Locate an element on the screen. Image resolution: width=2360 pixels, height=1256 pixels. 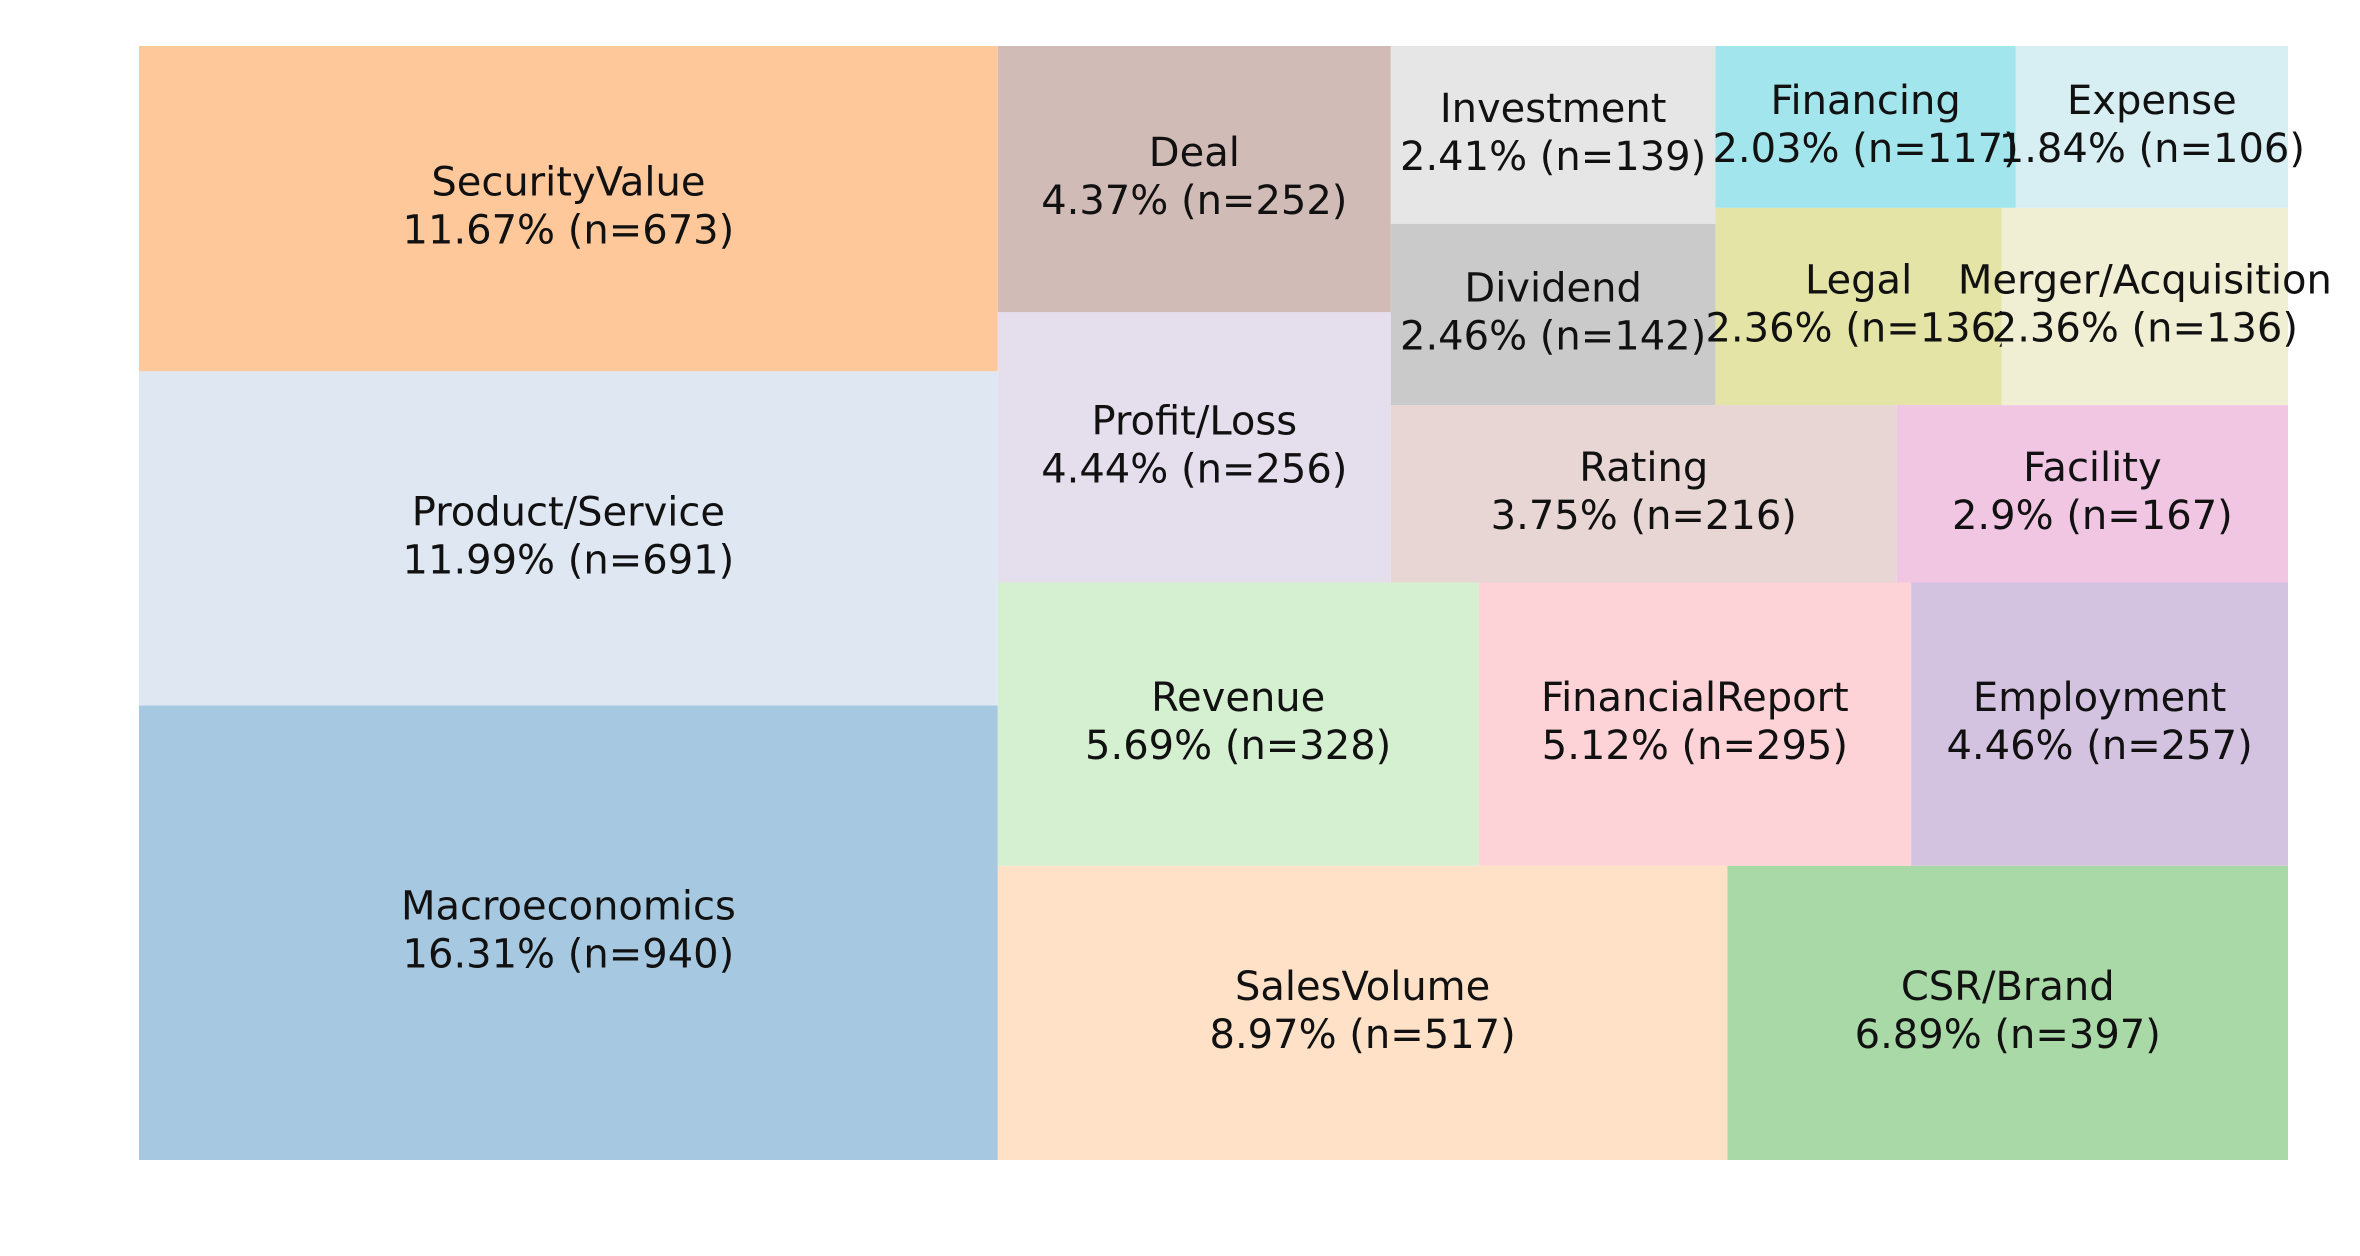
treemap-label-deal: Deal is located at coordinates (1194, 153).